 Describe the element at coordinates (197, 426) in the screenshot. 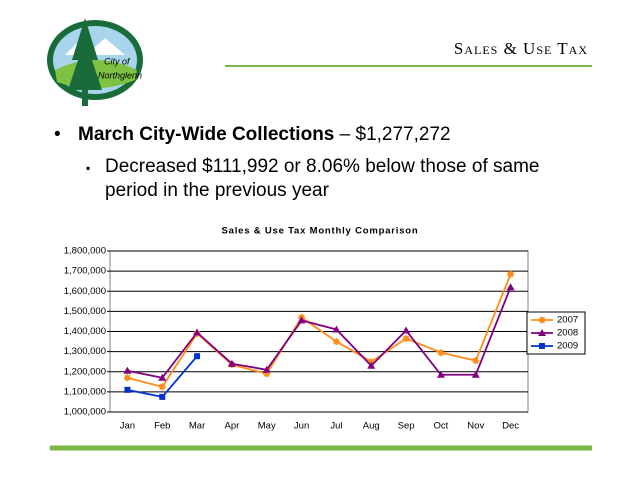

I see `x-tick-label: Mar` at that location.